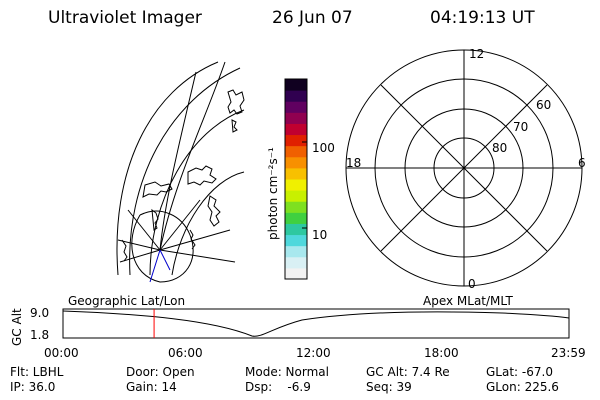 The height and width of the screenshot is (400, 600). Describe the element at coordinates (408, 372) in the screenshot. I see `gc-alt-value: GC Alt: 7.4 Re` at that location.